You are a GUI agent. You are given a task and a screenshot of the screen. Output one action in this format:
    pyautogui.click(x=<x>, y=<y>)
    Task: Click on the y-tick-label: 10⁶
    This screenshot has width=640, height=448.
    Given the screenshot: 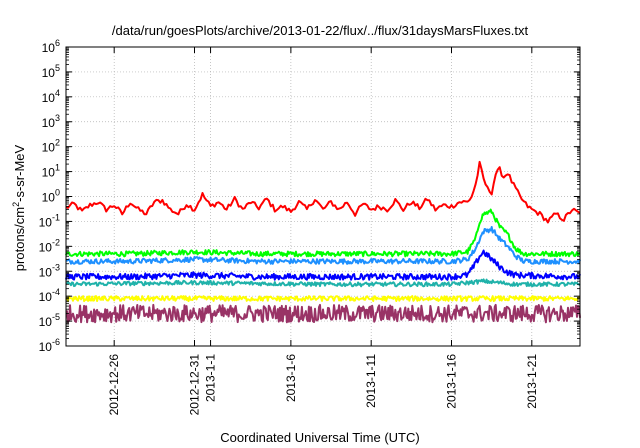 What is the action you would take?
    pyautogui.click(x=51, y=46)
    